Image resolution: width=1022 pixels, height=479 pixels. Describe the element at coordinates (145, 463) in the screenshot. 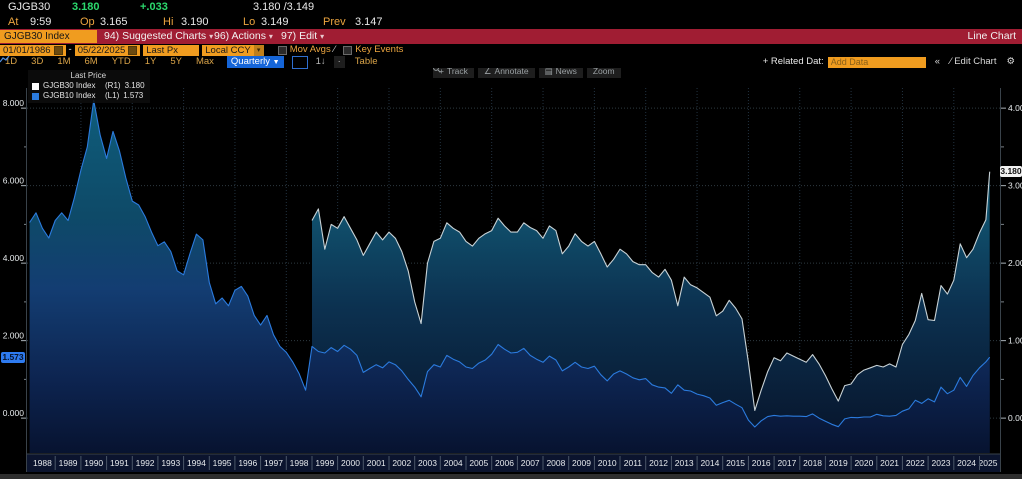

I see `x-axis-year-label: 1992` at that location.